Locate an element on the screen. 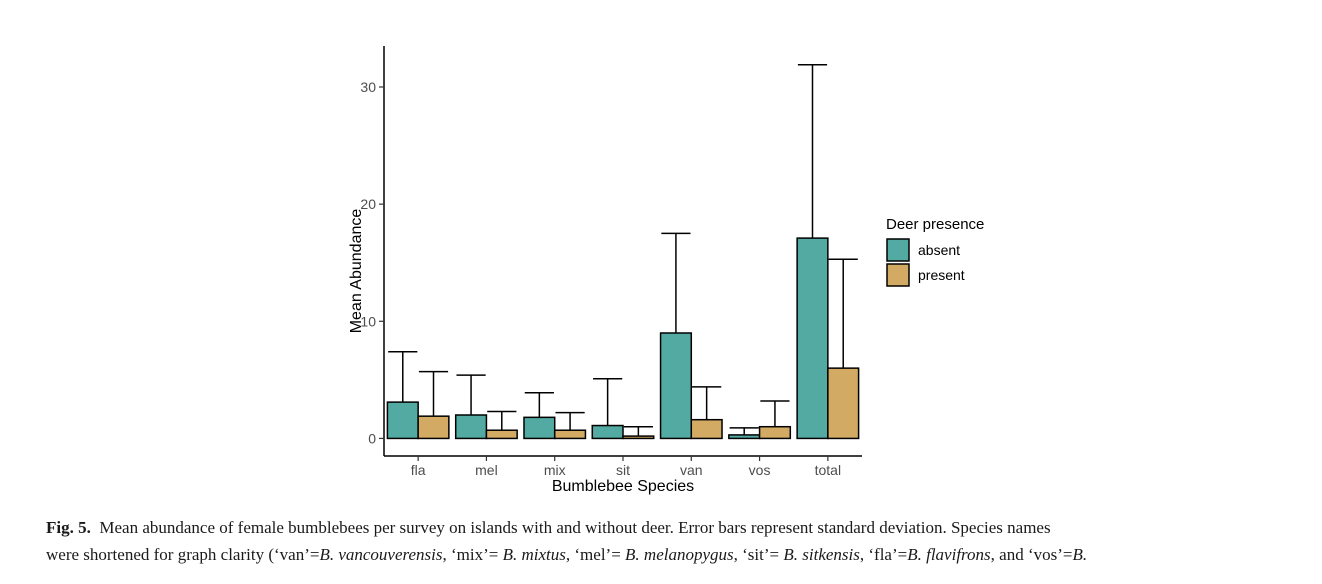 The height and width of the screenshot is (584, 1322). species-name: B. vancouverensis is located at coordinates (381, 554).